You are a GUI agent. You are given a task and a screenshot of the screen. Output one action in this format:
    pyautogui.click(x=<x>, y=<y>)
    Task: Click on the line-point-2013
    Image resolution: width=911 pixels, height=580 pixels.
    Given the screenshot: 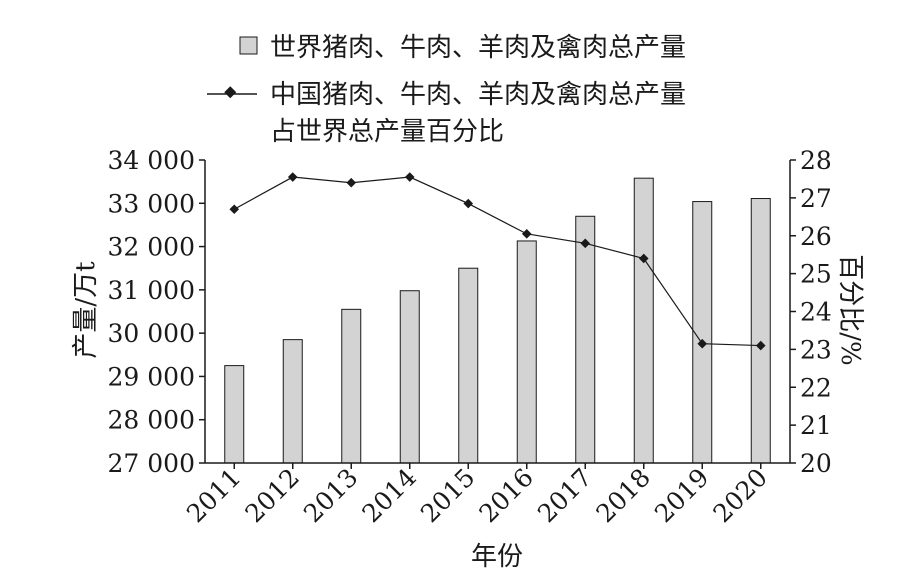 What is the action you would take?
    pyautogui.click(x=351, y=182)
    